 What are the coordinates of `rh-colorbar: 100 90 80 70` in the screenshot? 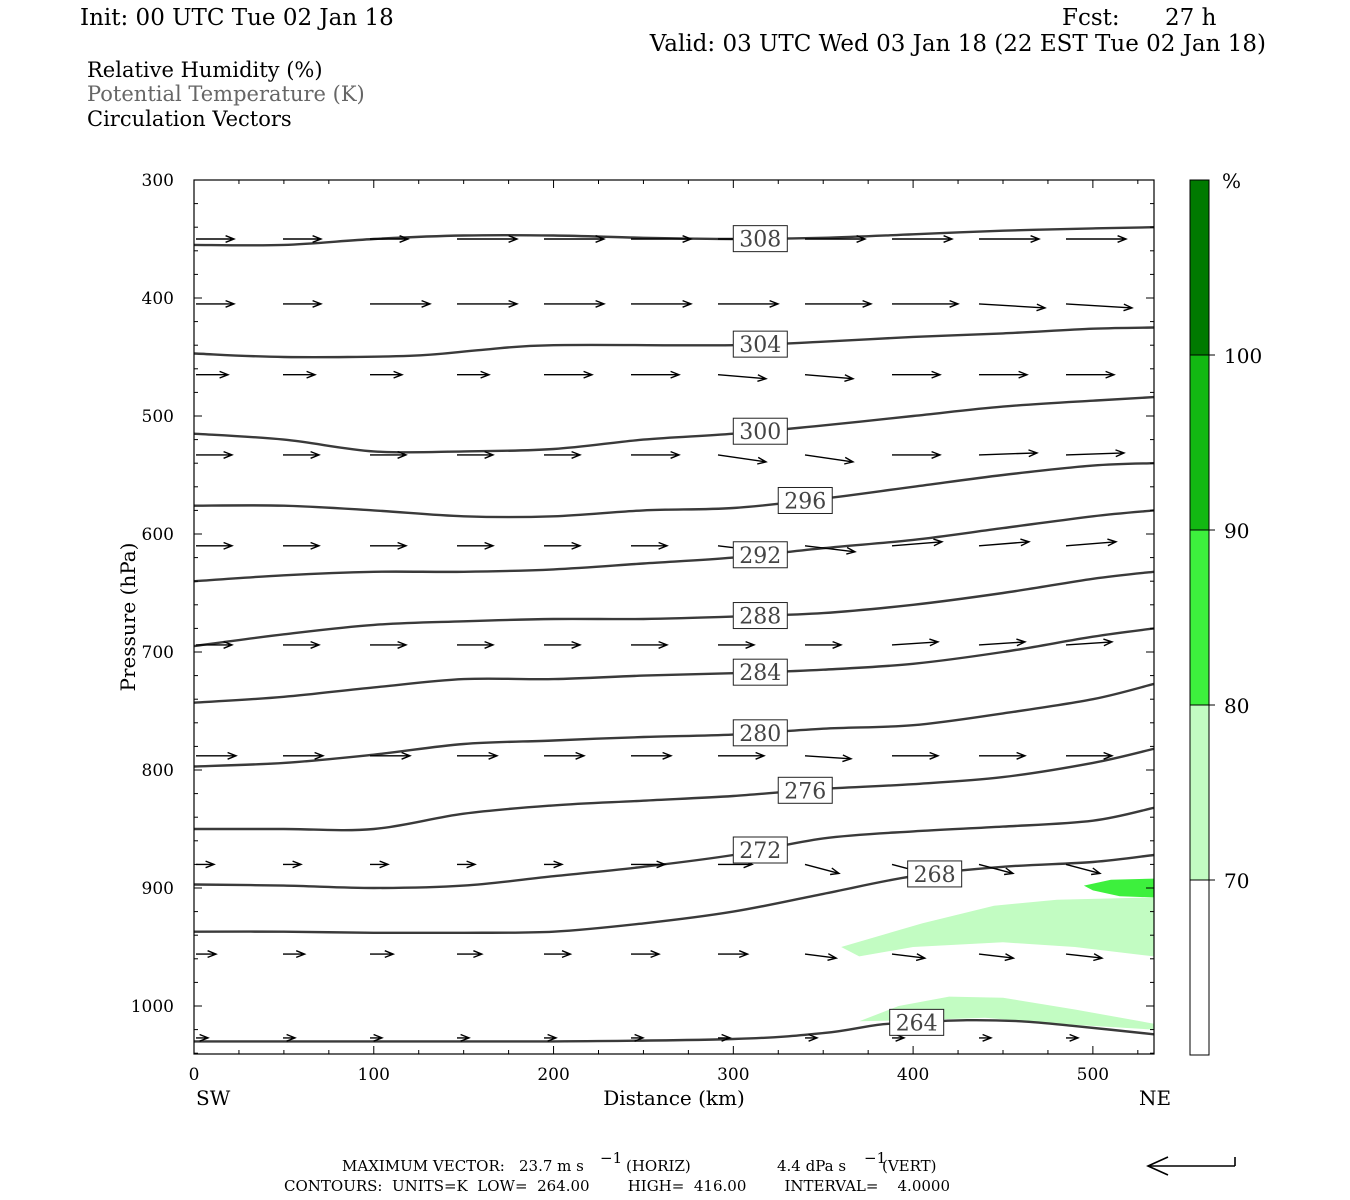 It's located at (1225, 617).